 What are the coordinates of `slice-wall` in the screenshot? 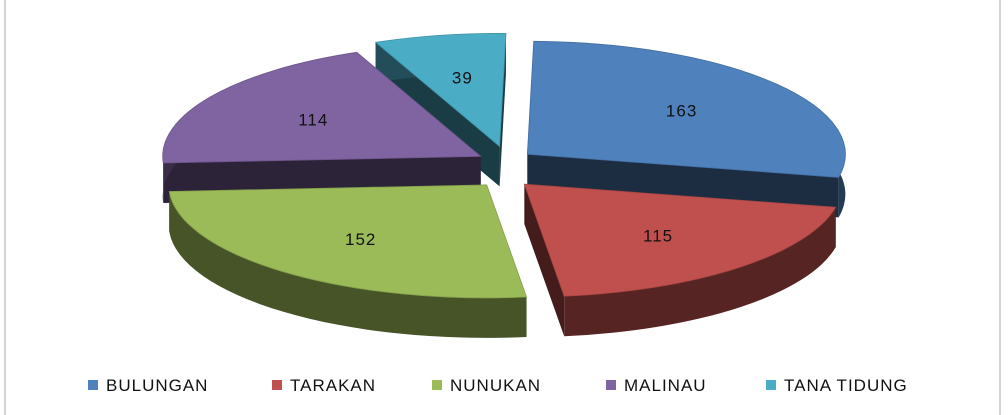 It's located at (544, 260).